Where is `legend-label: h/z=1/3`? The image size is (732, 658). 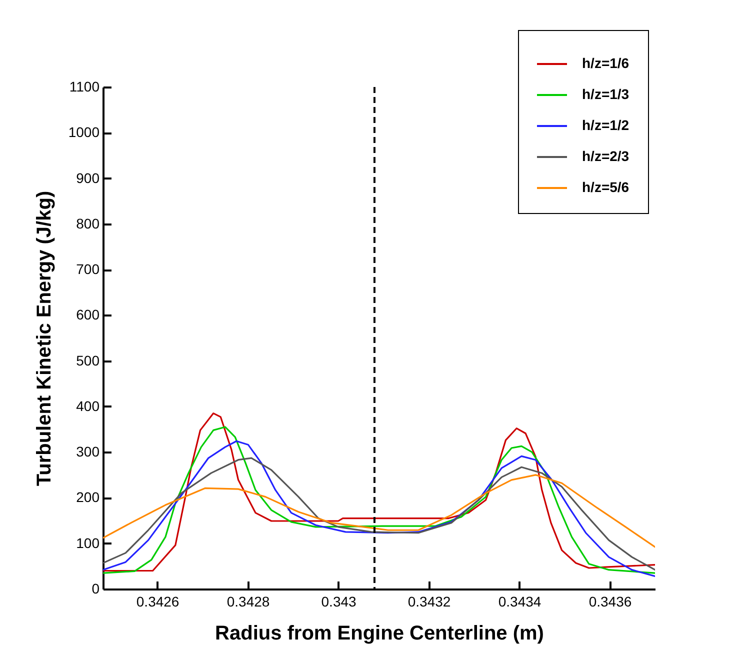 legend-label: h/z=1/3 is located at coordinates (606, 94).